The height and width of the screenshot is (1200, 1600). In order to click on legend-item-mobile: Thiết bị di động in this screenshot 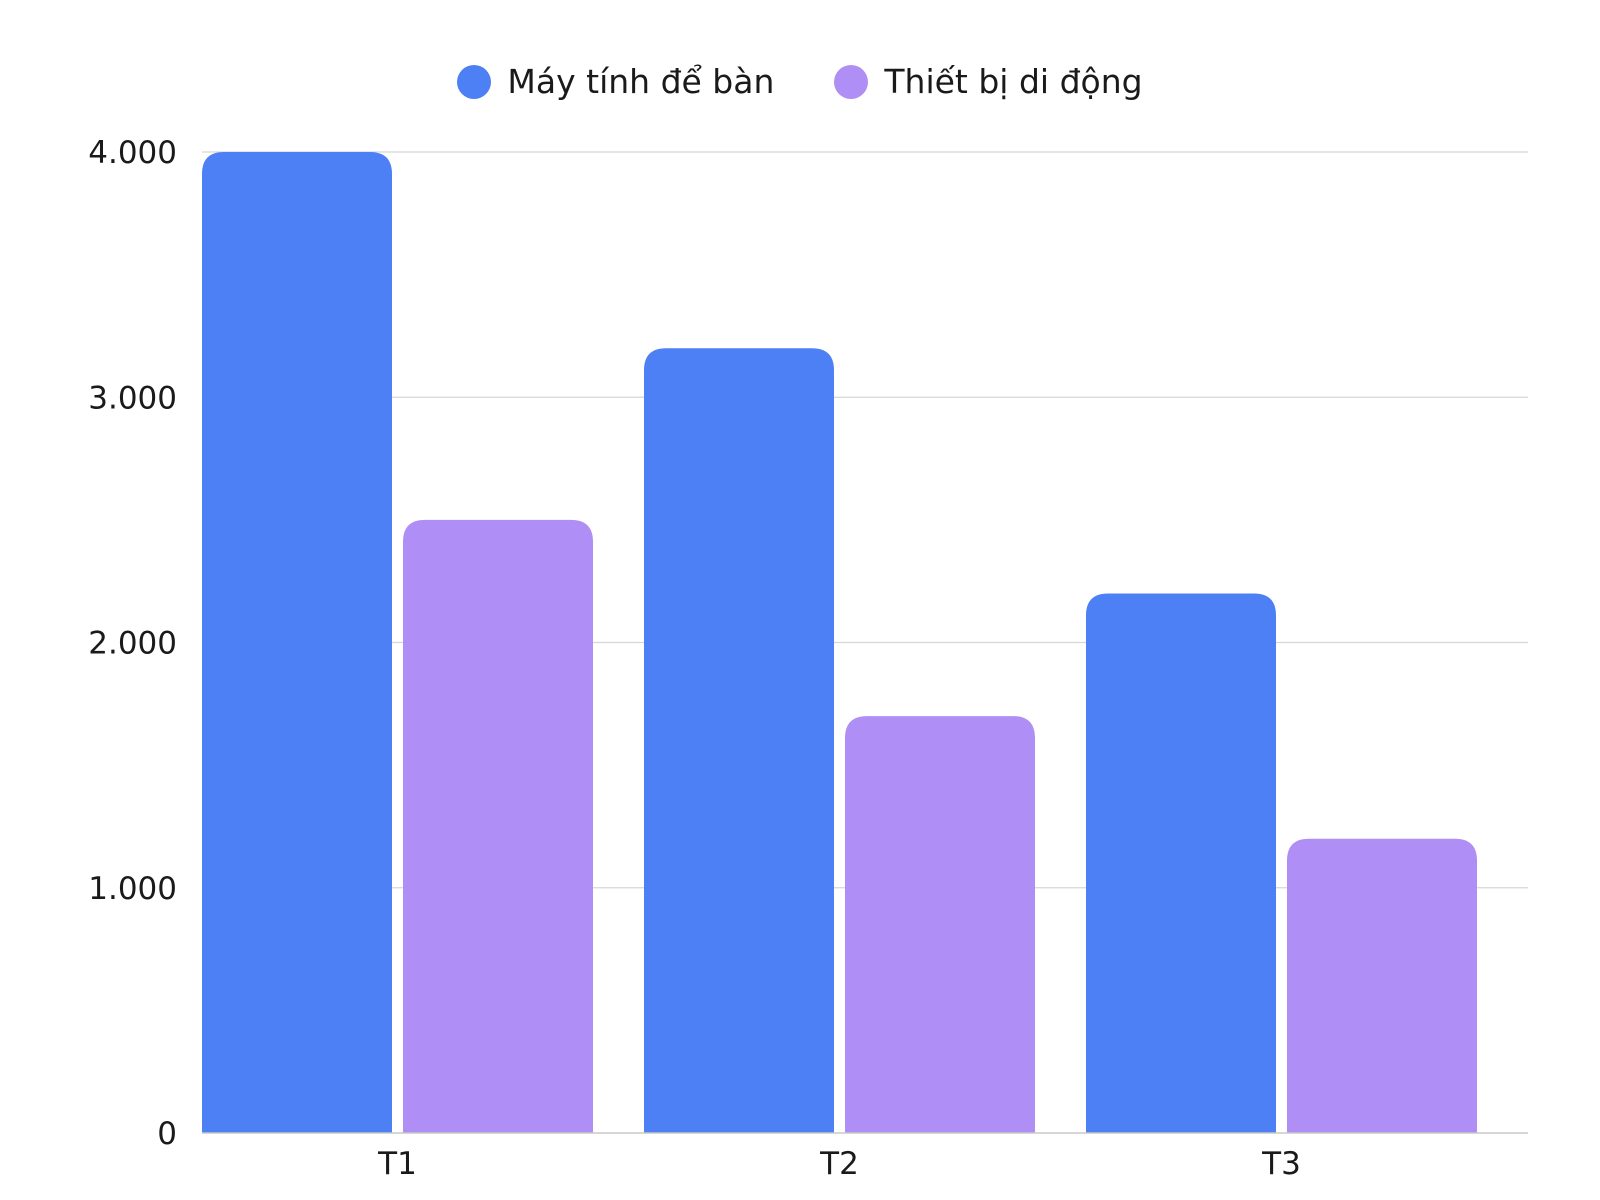, I will do `click(988, 81)`.